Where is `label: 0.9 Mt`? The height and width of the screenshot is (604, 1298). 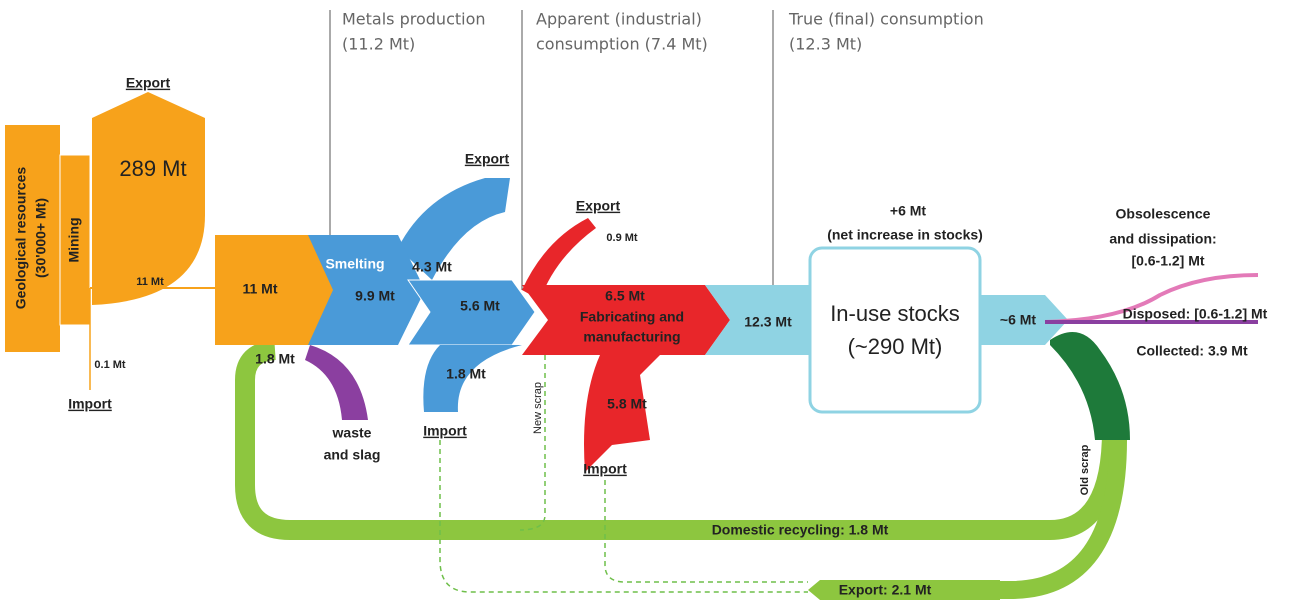
label: 0.9 Mt is located at coordinates (622, 238).